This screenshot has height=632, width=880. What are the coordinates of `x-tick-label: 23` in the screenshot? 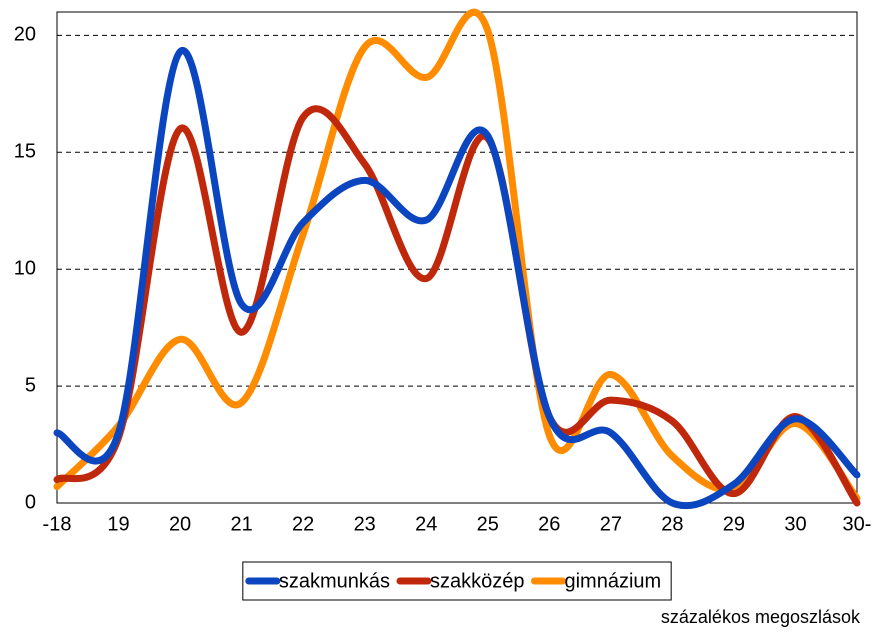 It's located at (365, 524).